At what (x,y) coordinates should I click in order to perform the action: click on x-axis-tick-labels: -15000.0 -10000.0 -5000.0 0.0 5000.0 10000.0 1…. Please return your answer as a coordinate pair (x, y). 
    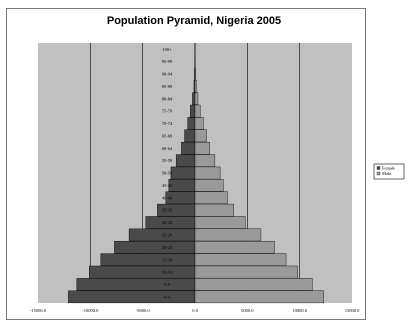
    Looking at the image, I should click on (195, 310).